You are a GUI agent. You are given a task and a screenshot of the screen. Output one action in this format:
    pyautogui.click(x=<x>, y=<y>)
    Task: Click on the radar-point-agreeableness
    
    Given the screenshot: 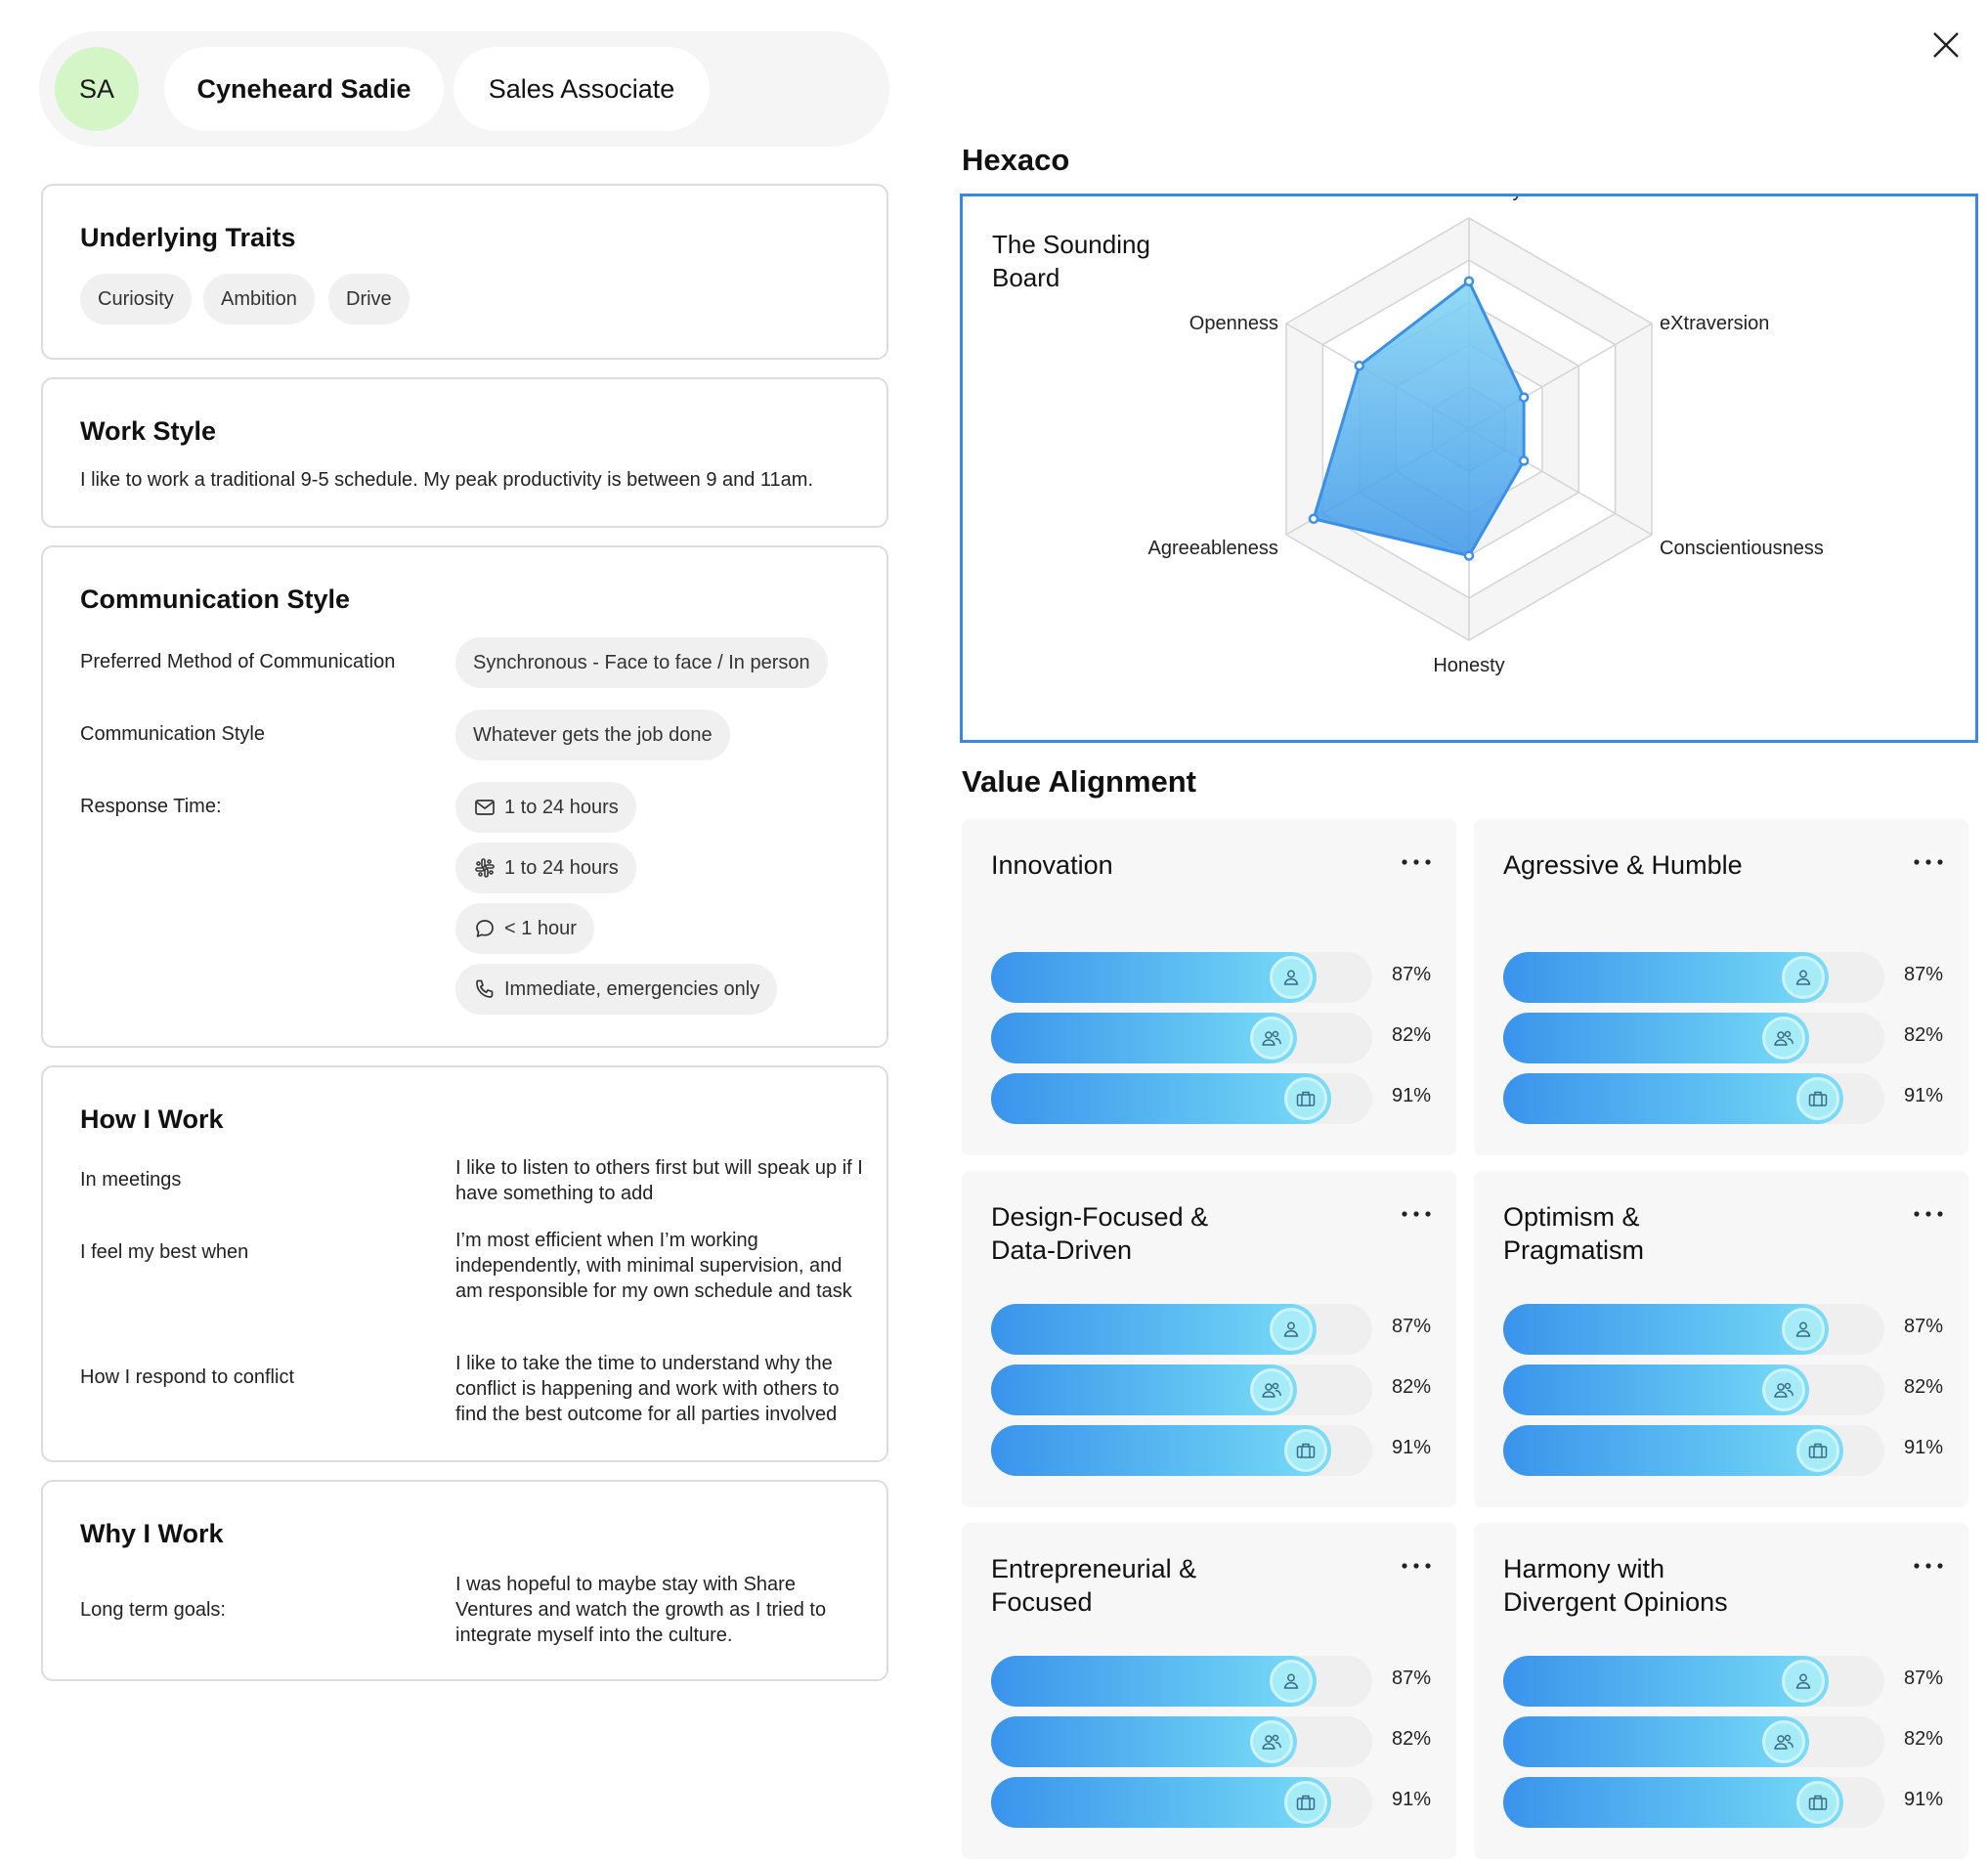 What is the action you would take?
    pyautogui.click(x=1314, y=519)
    